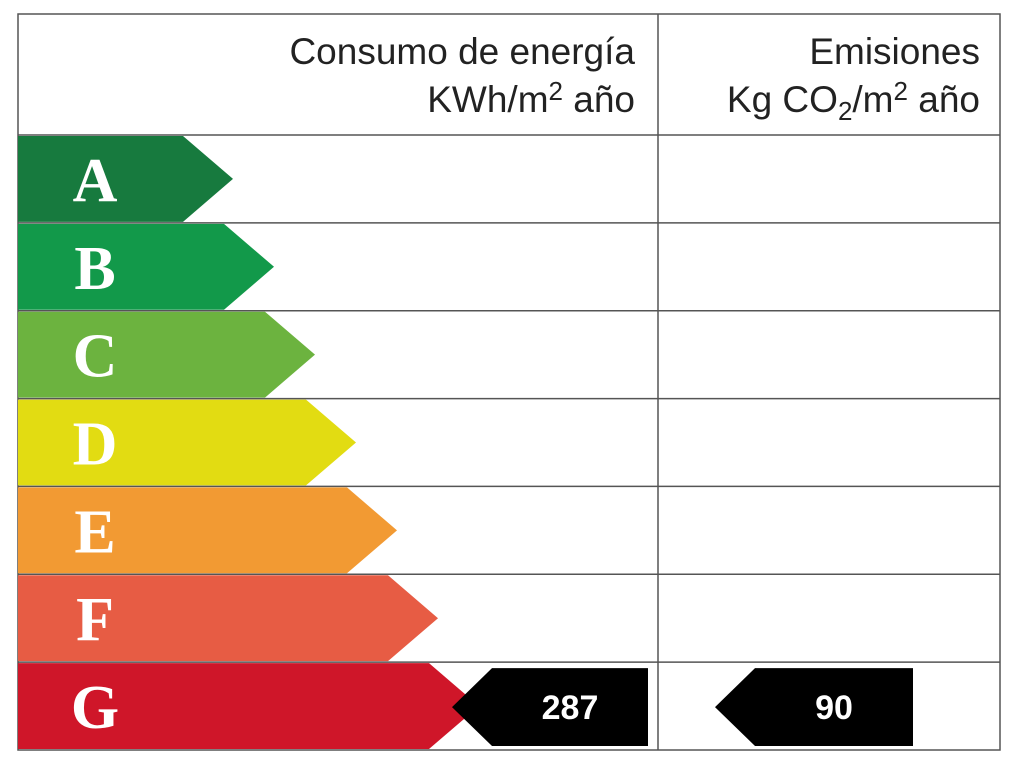 The height and width of the screenshot is (765, 1020). I want to click on class-letter: F, so click(95, 620).